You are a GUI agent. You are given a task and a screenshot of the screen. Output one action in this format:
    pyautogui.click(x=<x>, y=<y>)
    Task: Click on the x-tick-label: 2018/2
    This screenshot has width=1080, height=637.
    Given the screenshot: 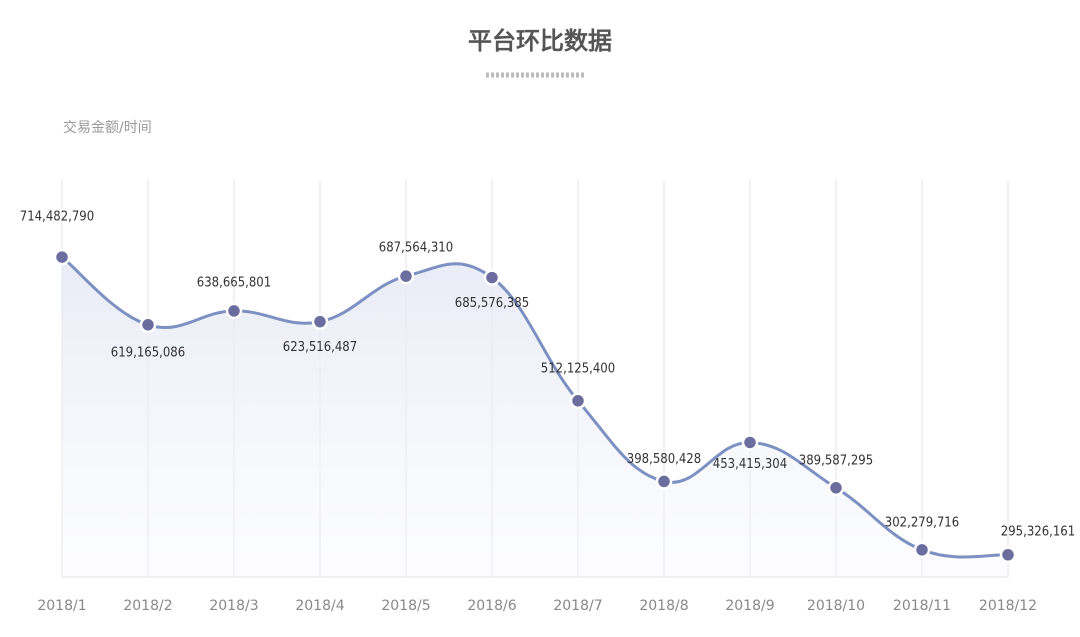 What is the action you would take?
    pyautogui.click(x=147, y=606)
    